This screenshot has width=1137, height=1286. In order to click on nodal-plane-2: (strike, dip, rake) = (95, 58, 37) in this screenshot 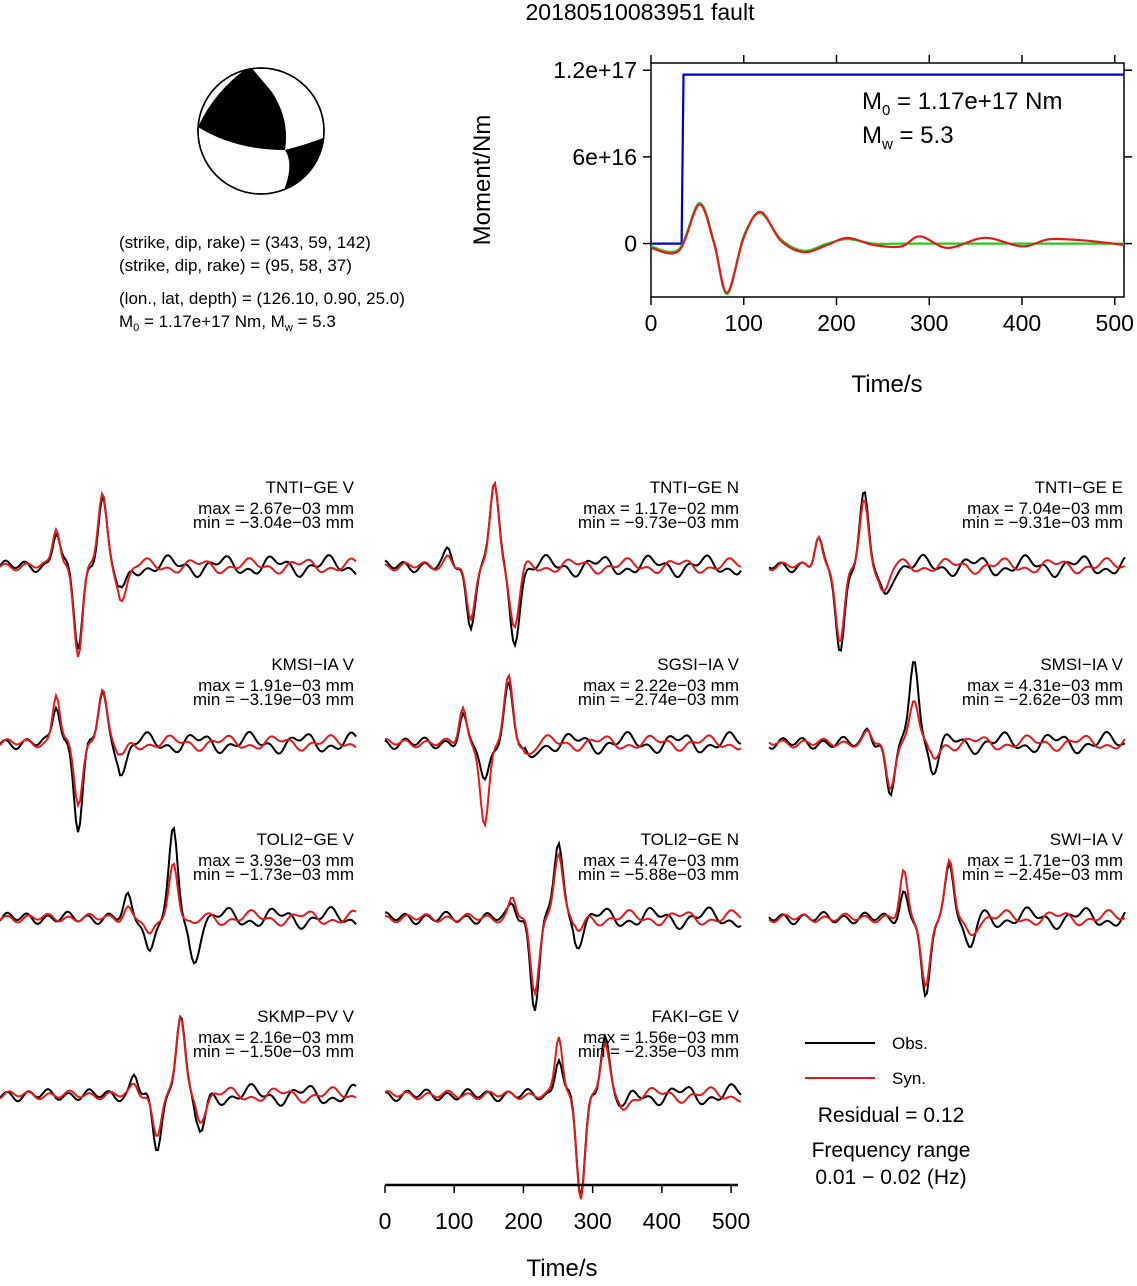, I will do `click(235, 265)`.